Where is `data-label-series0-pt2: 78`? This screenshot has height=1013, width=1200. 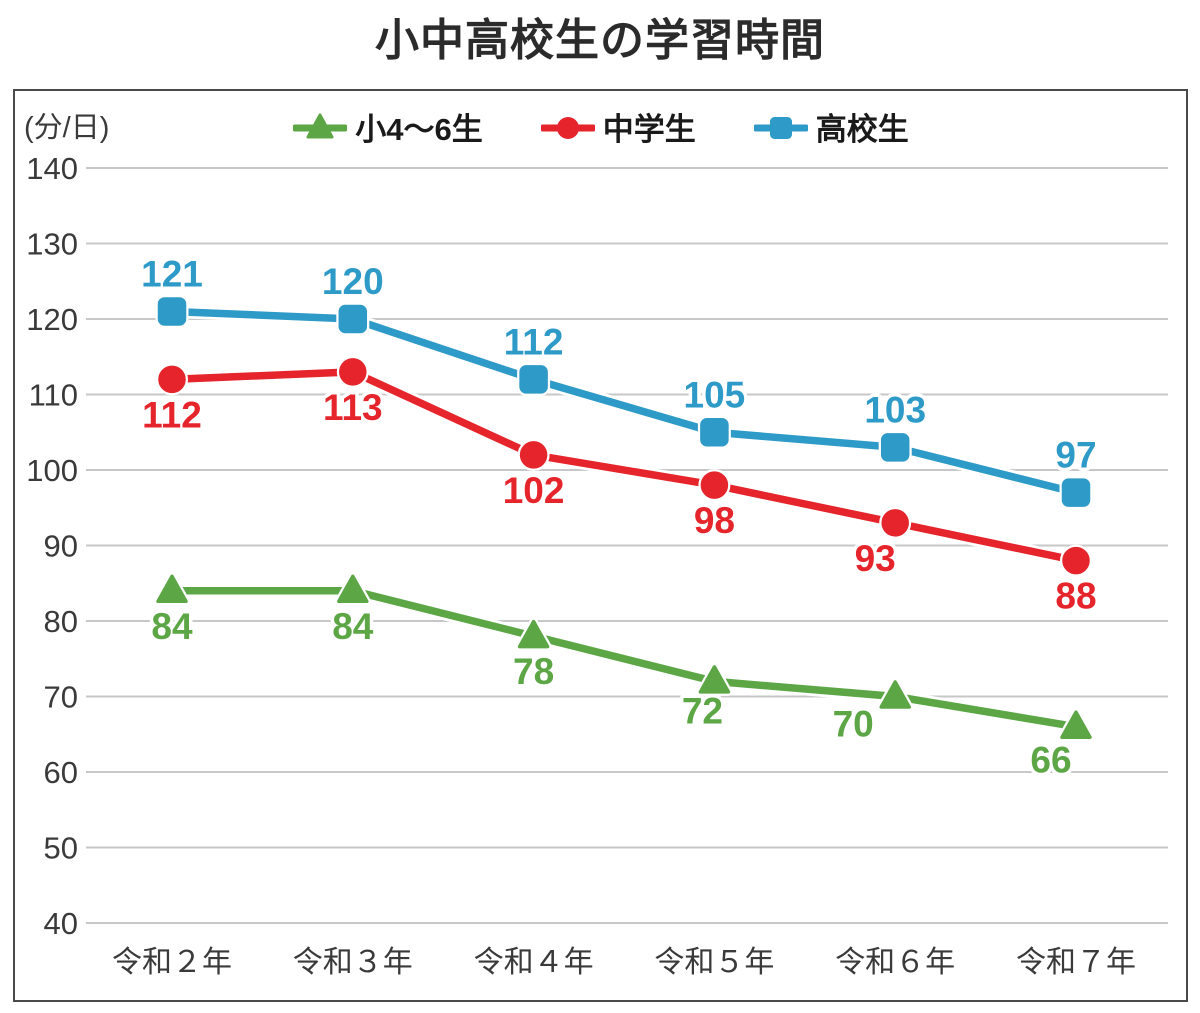
data-label-series0-pt2: 78 is located at coordinates (533, 671).